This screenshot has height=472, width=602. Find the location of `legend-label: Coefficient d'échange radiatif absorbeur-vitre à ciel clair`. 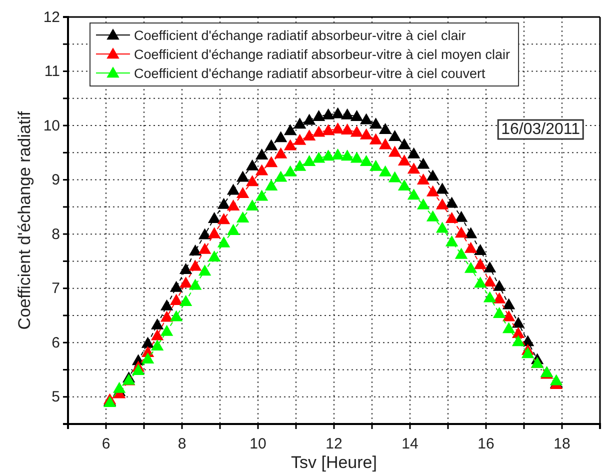

legend-label: Coefficient d'échange radiatif absorbeur-vitre à ciel clair is located at coordinates (300, 35).